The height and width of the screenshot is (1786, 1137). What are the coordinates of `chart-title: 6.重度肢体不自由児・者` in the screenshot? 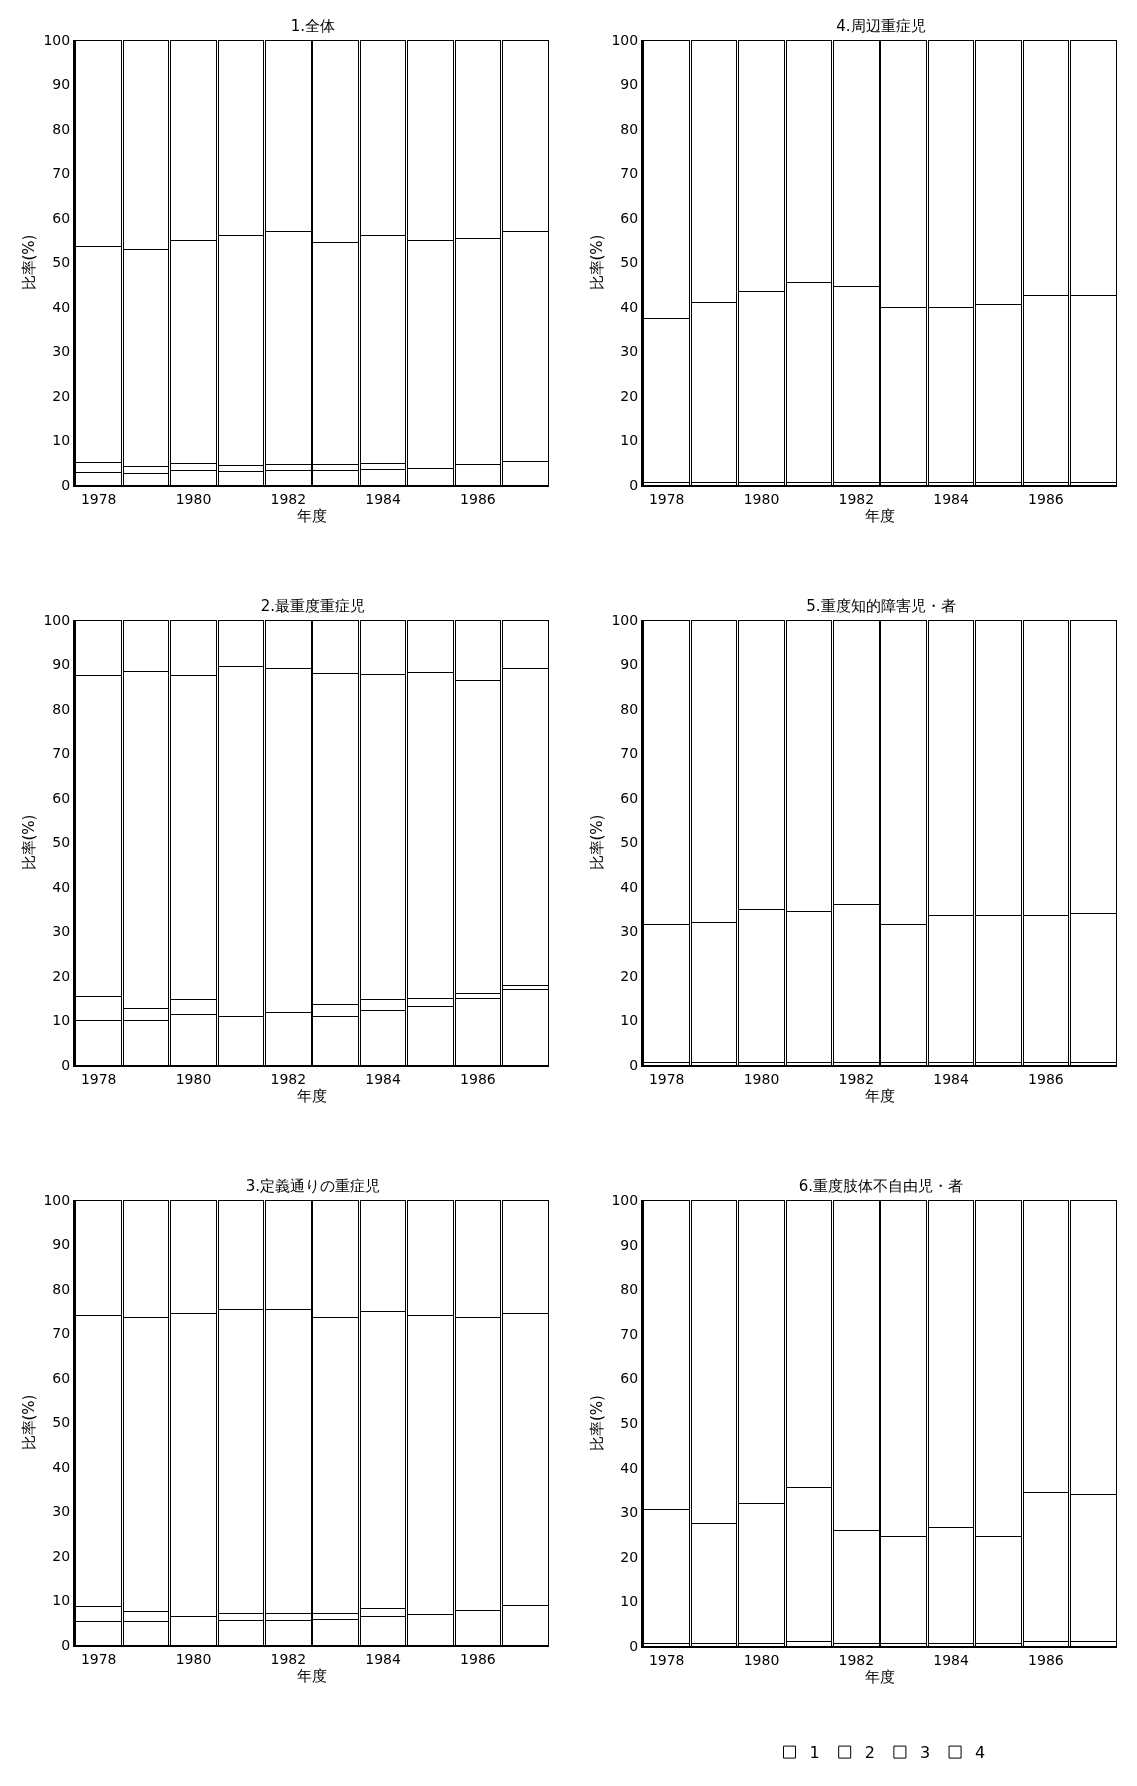 It's located at (881, 1185).